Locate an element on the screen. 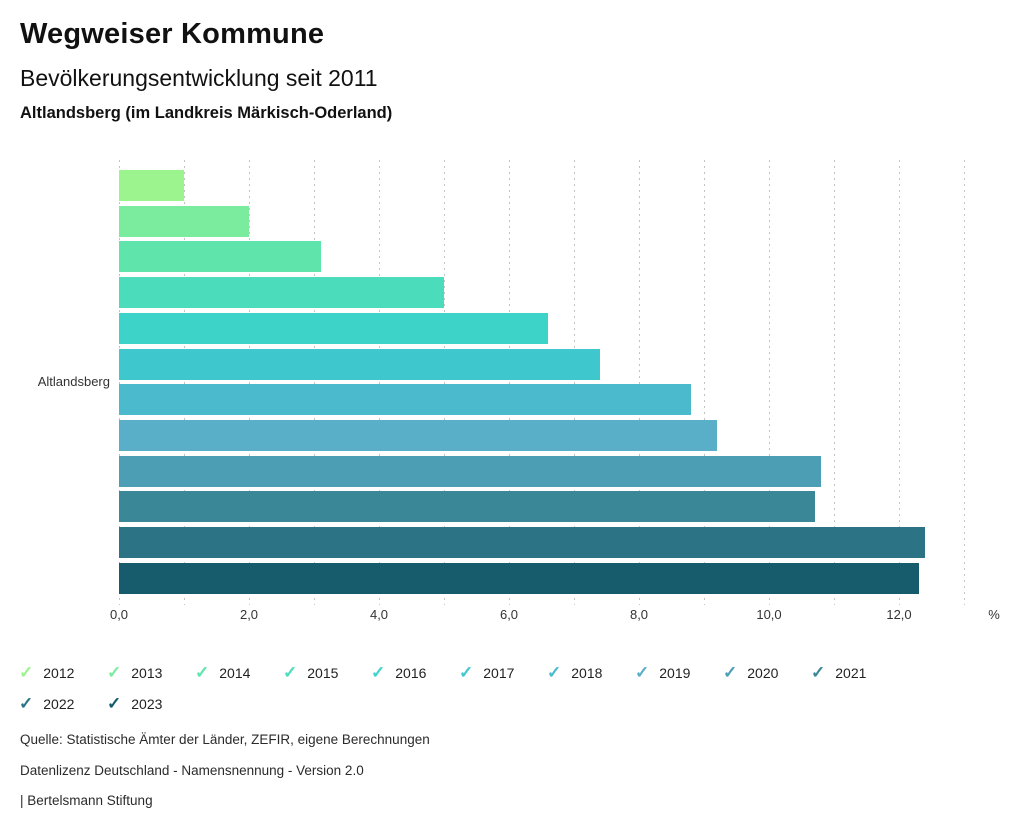 Image resolution: width=1024 pixels, height=835 pixels. legend-item-label: 2013 is located at coordinates (147, 672).